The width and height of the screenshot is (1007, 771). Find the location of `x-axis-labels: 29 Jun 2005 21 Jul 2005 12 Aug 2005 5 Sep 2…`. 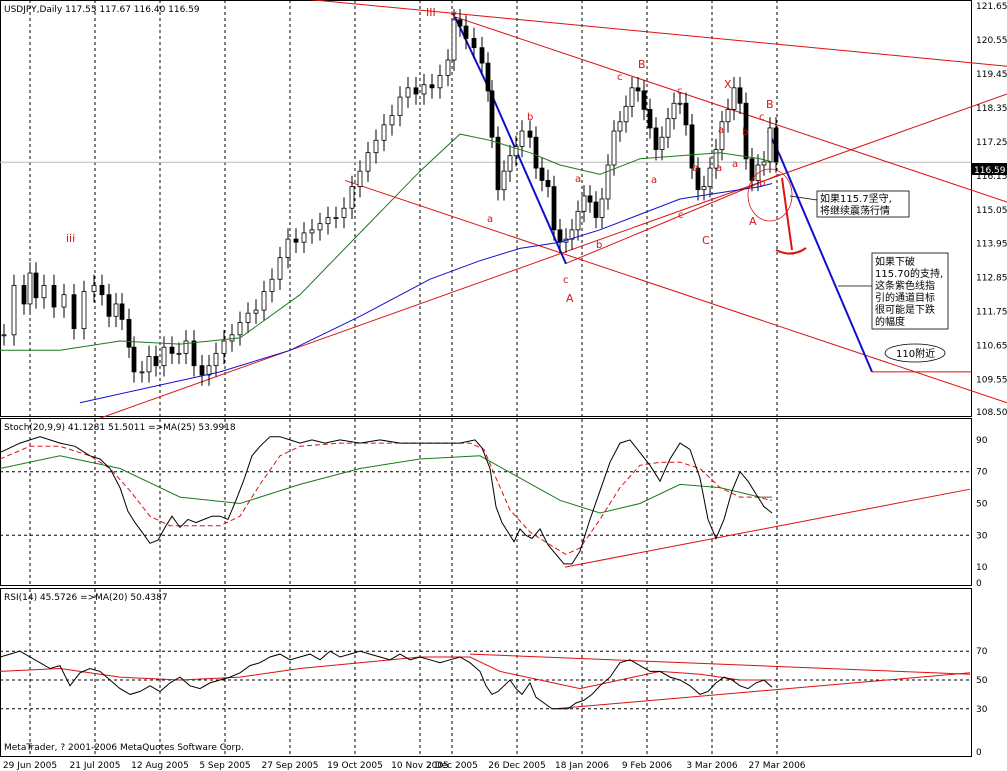

x-axis-labels: 29 Jun 2005 21 Jul 2005 12 Aug 2005 5 Sep 2… is located at coordinates (404, 766).